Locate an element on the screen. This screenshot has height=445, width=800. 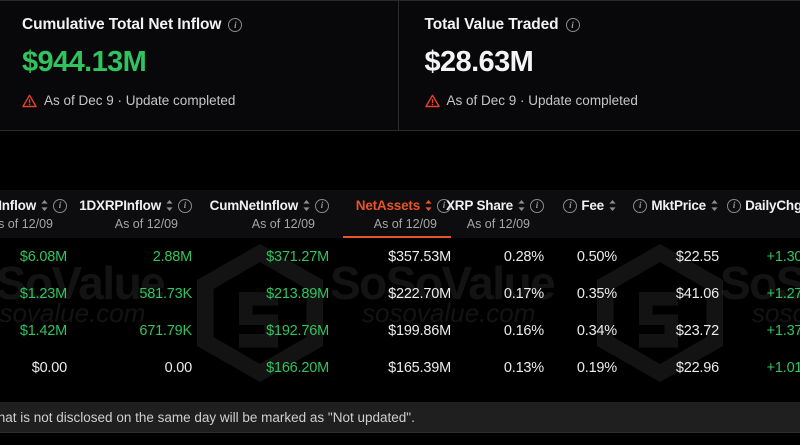
active-column-indicator is located at coordinates (397, 237).